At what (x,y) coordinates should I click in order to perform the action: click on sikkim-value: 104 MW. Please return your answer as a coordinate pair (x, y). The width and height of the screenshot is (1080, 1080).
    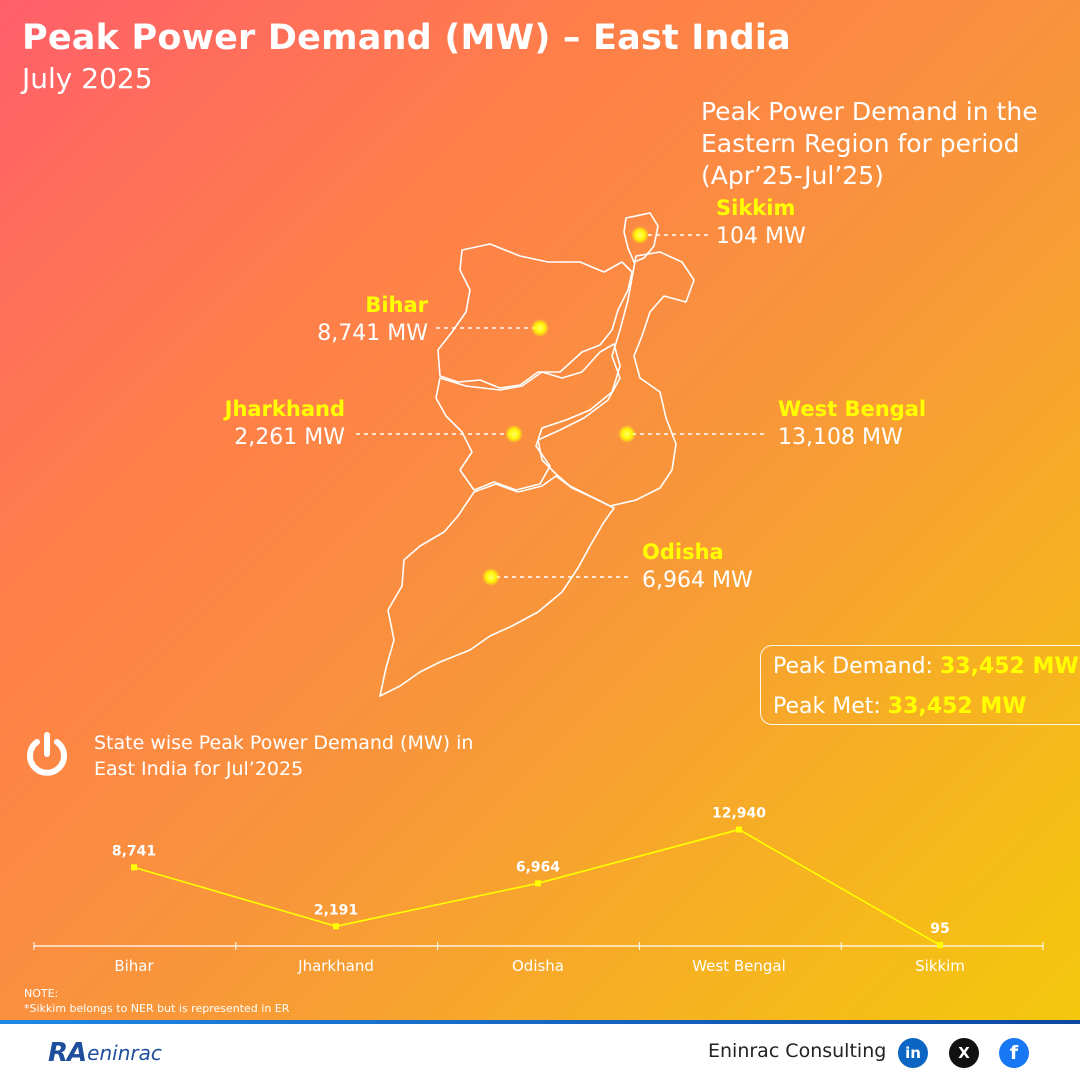
    Looking at the image, I should click on (761, 236).